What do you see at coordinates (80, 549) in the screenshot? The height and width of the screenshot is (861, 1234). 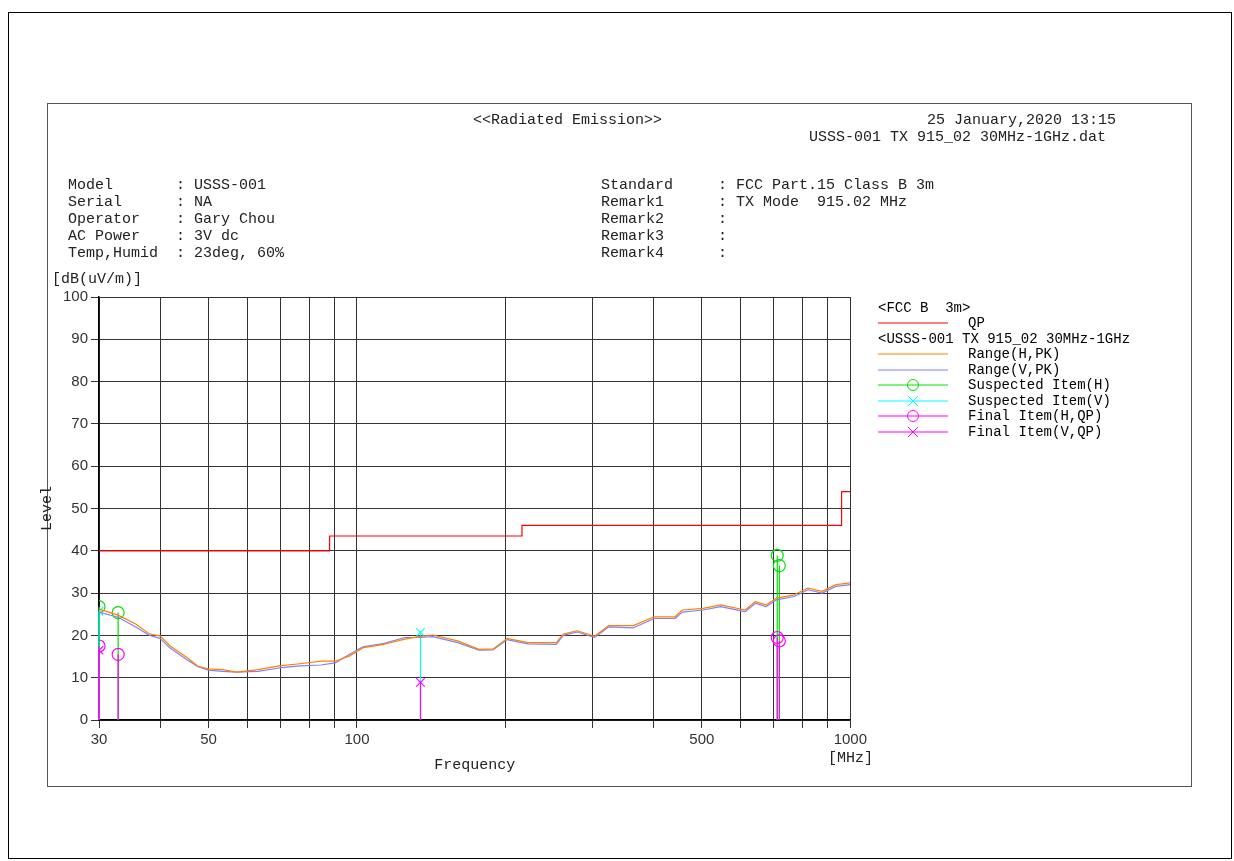 I see `y-tick-label: 40` at bounding box center [80, 549].